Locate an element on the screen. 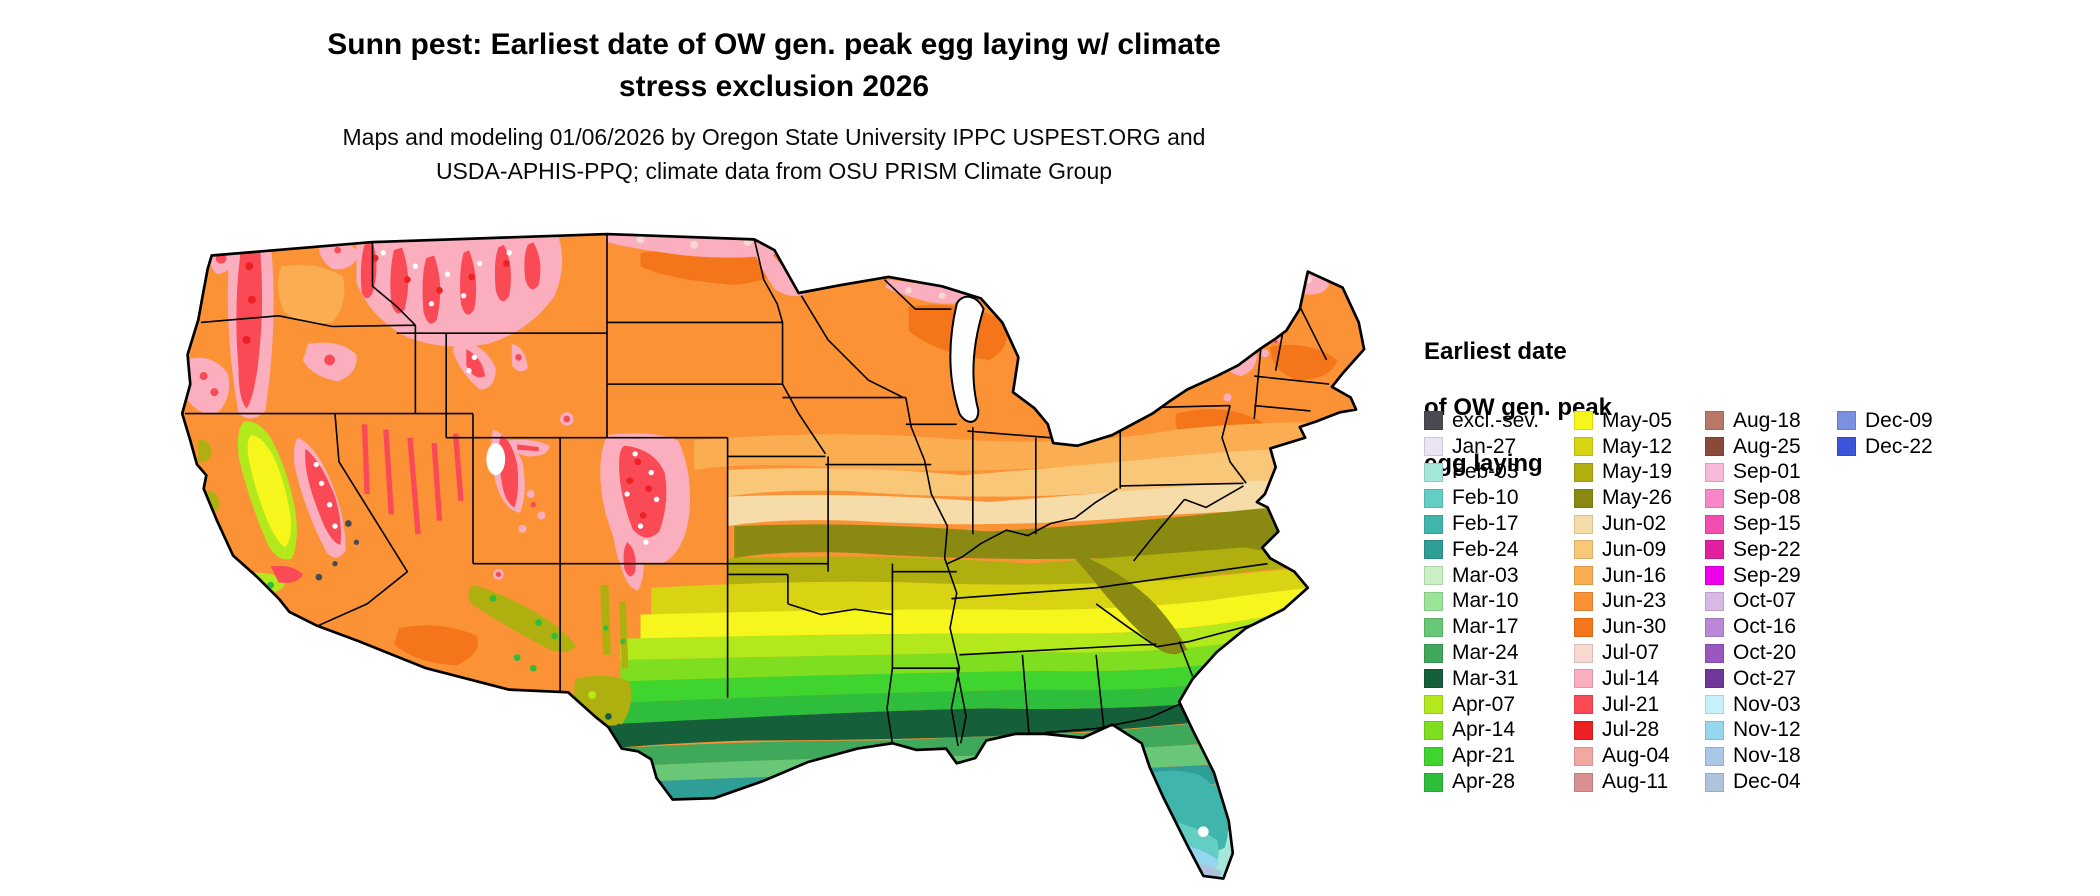  legend-label: Mar-17 is located at coordinates (1485, 627).